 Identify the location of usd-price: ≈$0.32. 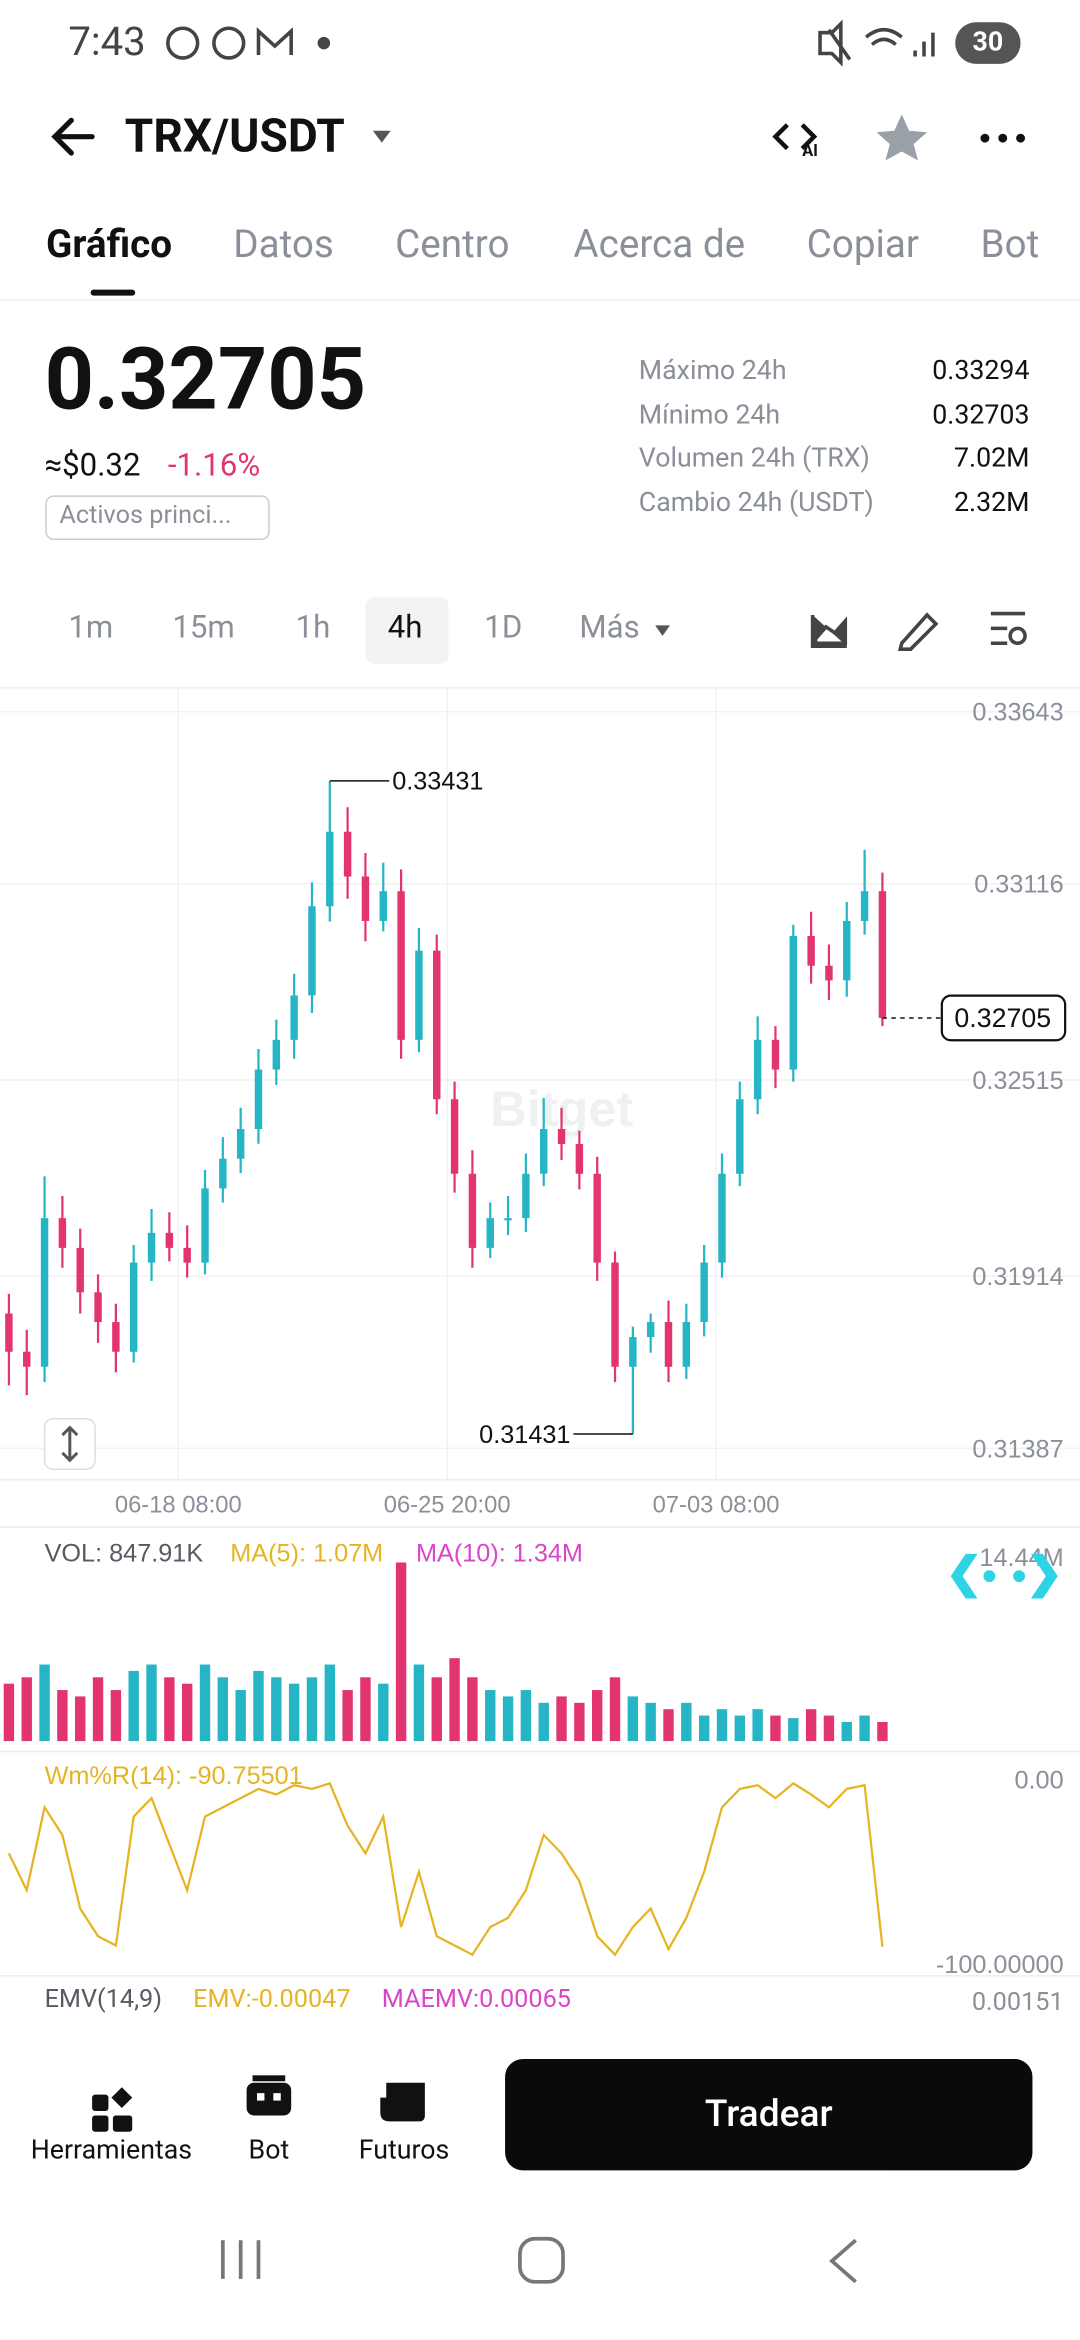
(92, 466).